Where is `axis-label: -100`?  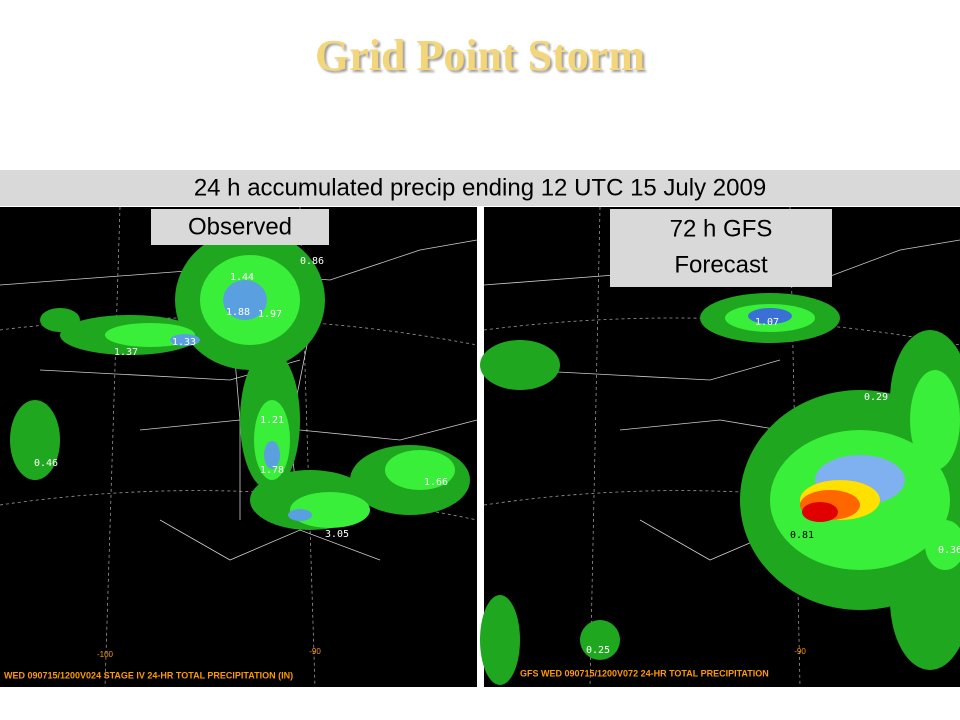 axis-label: -100 is located at coordinates (105, 654).